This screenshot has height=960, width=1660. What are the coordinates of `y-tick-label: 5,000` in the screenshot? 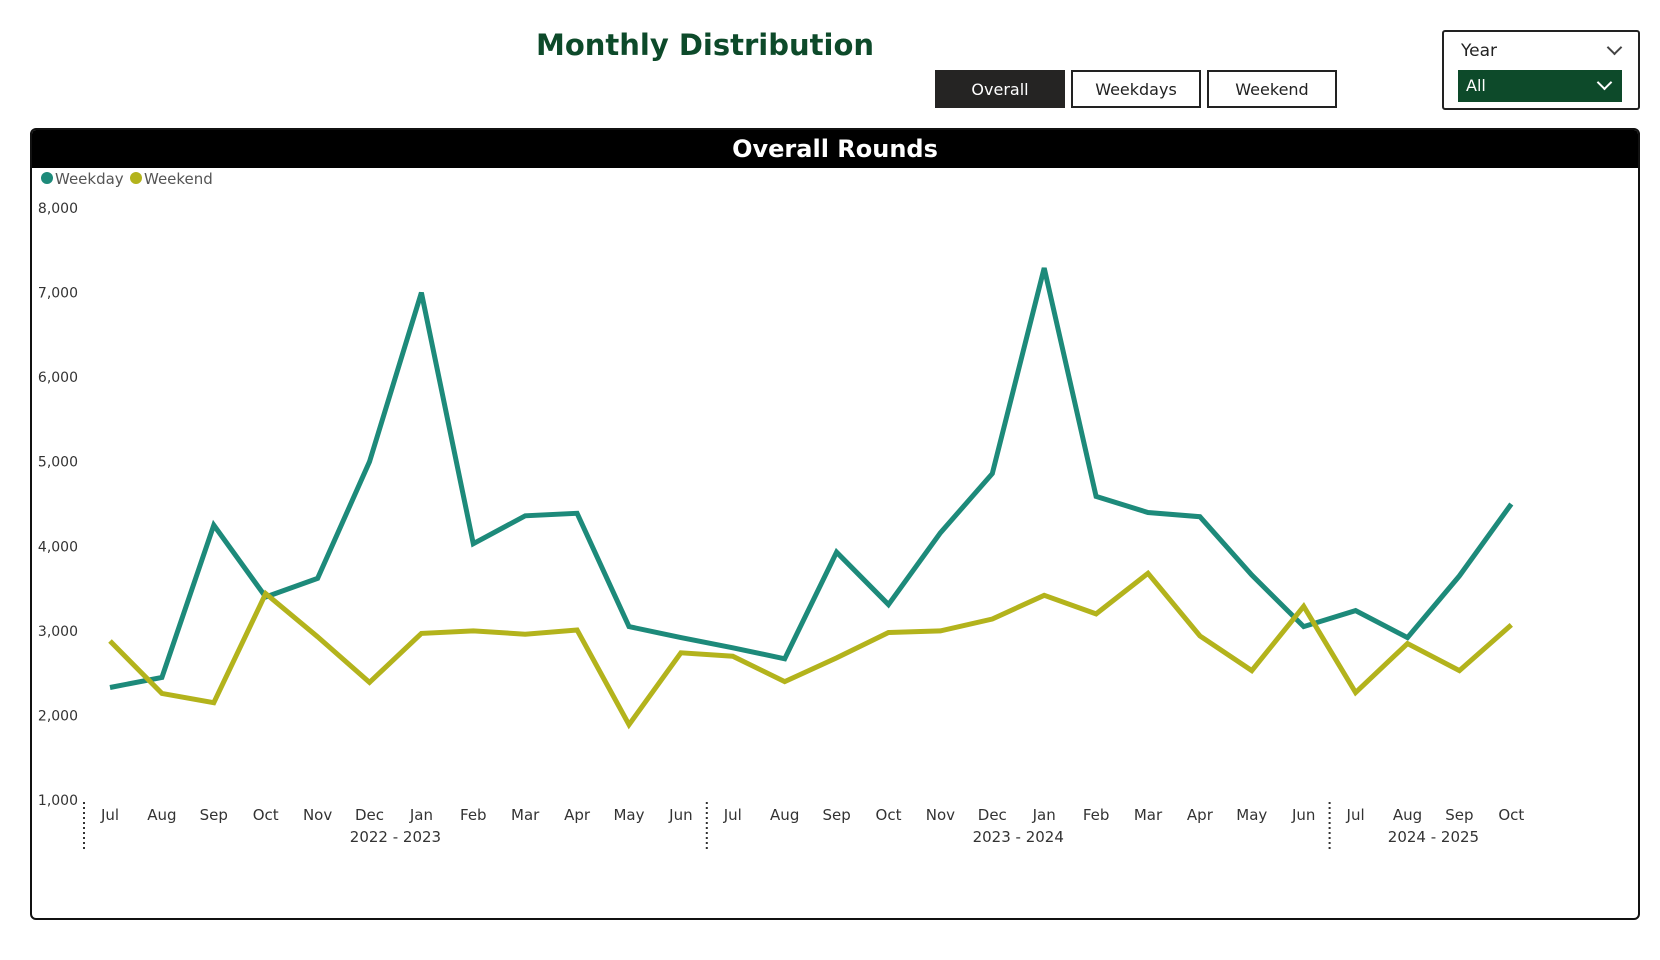 It's located at (58, 463).